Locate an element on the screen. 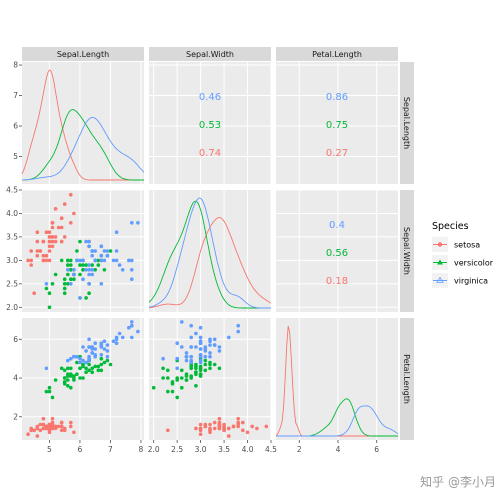 This screenshot has width=504, height=504. x-tick-label: 2.5 is located at coordinates (177, 449).